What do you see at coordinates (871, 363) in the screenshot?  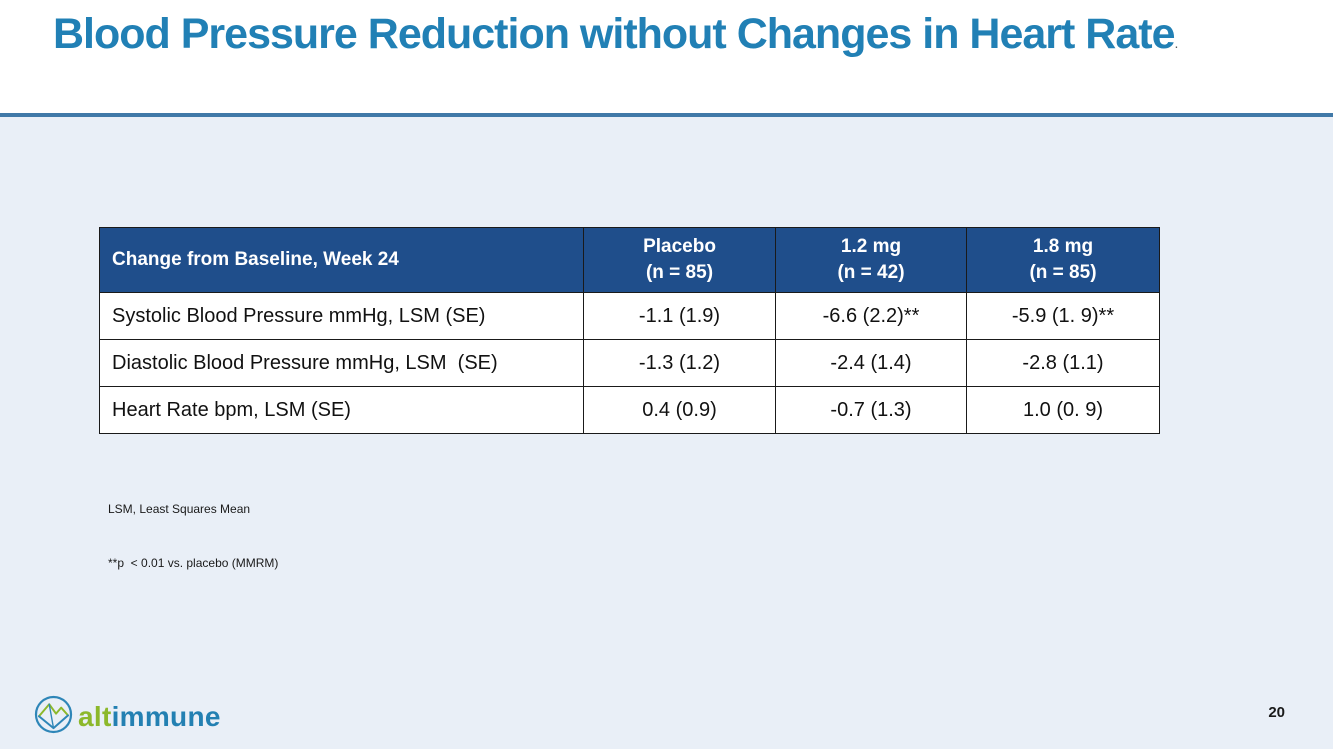 I see `cell-value: -2.4 (1.4)` at bounding box center [871, 363].